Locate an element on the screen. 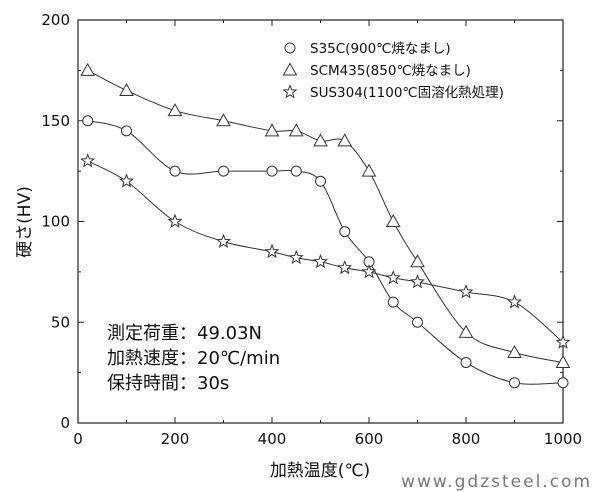  x-tick-label: 400 is located at coordinates (272, 439).